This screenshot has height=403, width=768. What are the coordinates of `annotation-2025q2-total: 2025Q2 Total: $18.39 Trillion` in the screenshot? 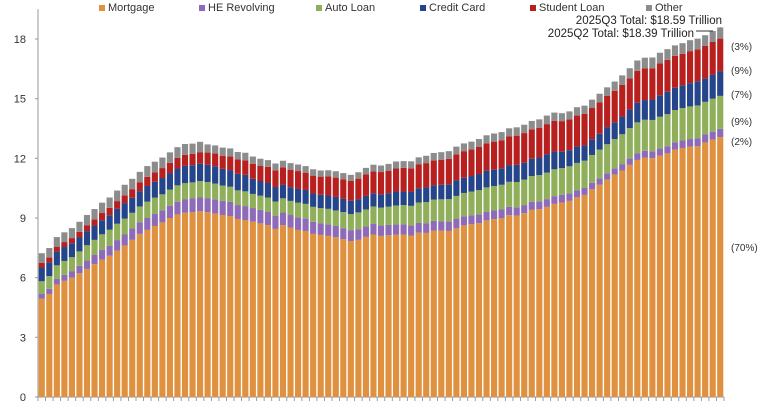 It's located at (620, 34).